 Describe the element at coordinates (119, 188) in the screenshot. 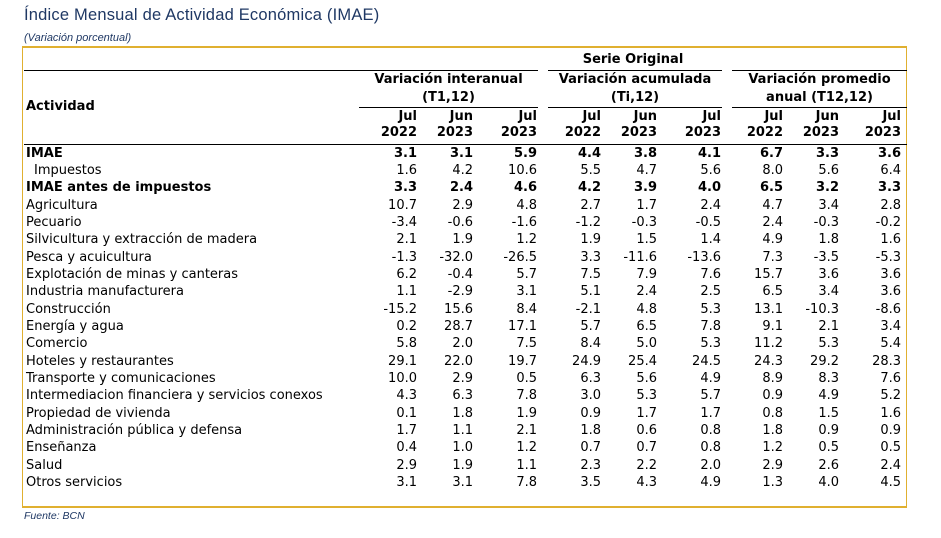

I see `activity-name: IMAE antes de impuestos` at that location.